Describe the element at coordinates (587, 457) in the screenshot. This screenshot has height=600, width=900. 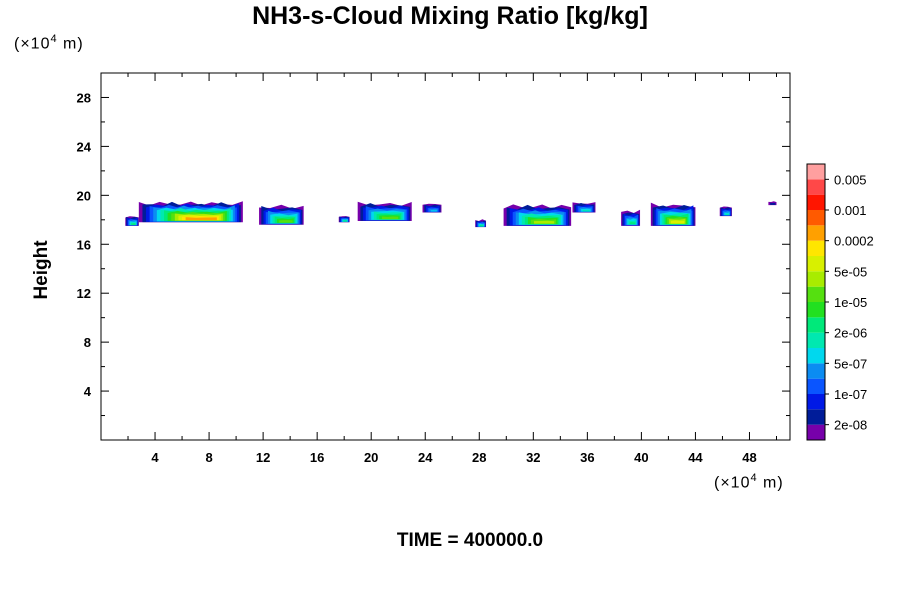
I see `x-tick-label: 36` at that location.